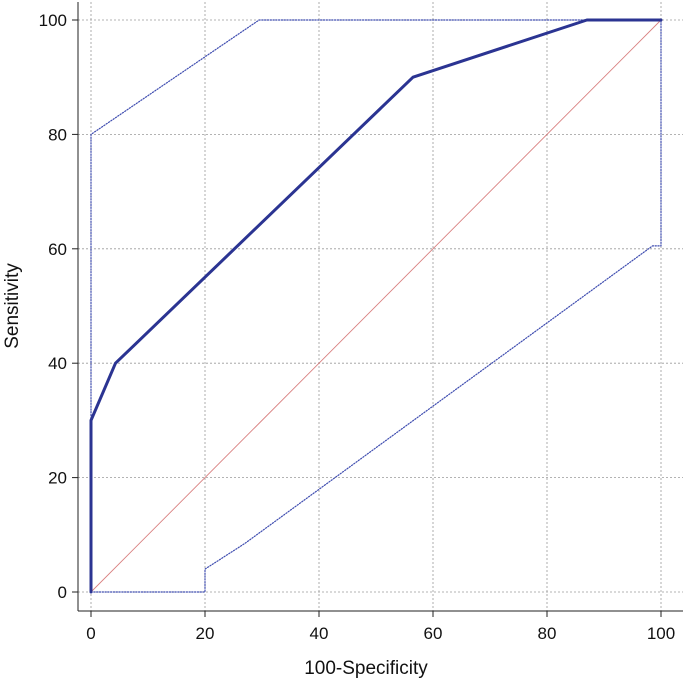  Describe the element at coordinates (433, 633) in the screenshot. I see `x-tick-label-3: 60` at that location.